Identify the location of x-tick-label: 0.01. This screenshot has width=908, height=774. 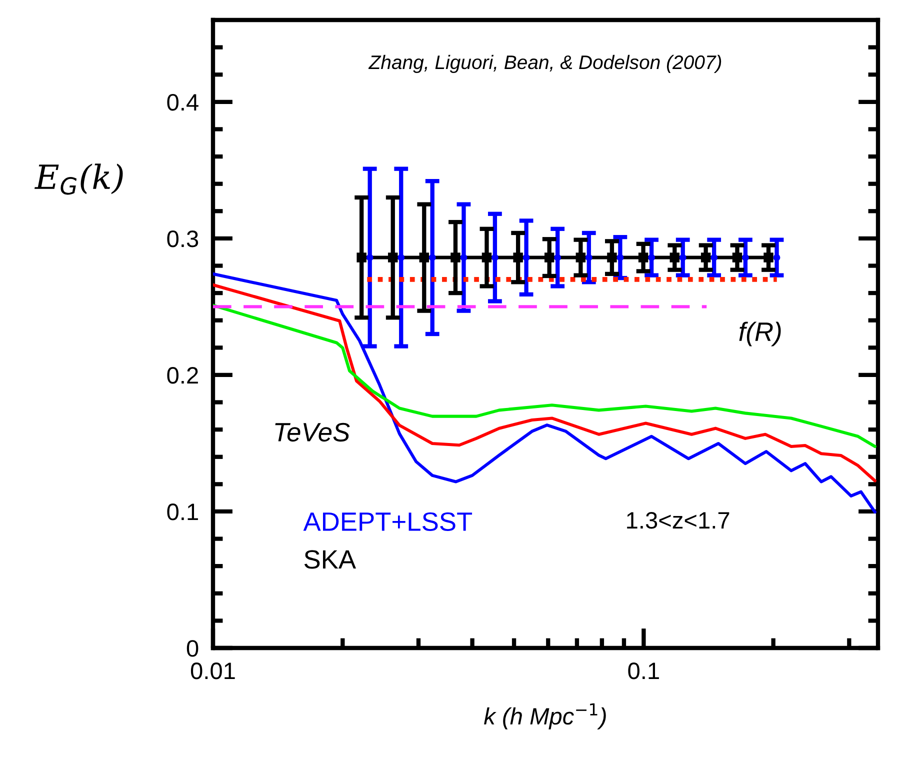
(212, 671).